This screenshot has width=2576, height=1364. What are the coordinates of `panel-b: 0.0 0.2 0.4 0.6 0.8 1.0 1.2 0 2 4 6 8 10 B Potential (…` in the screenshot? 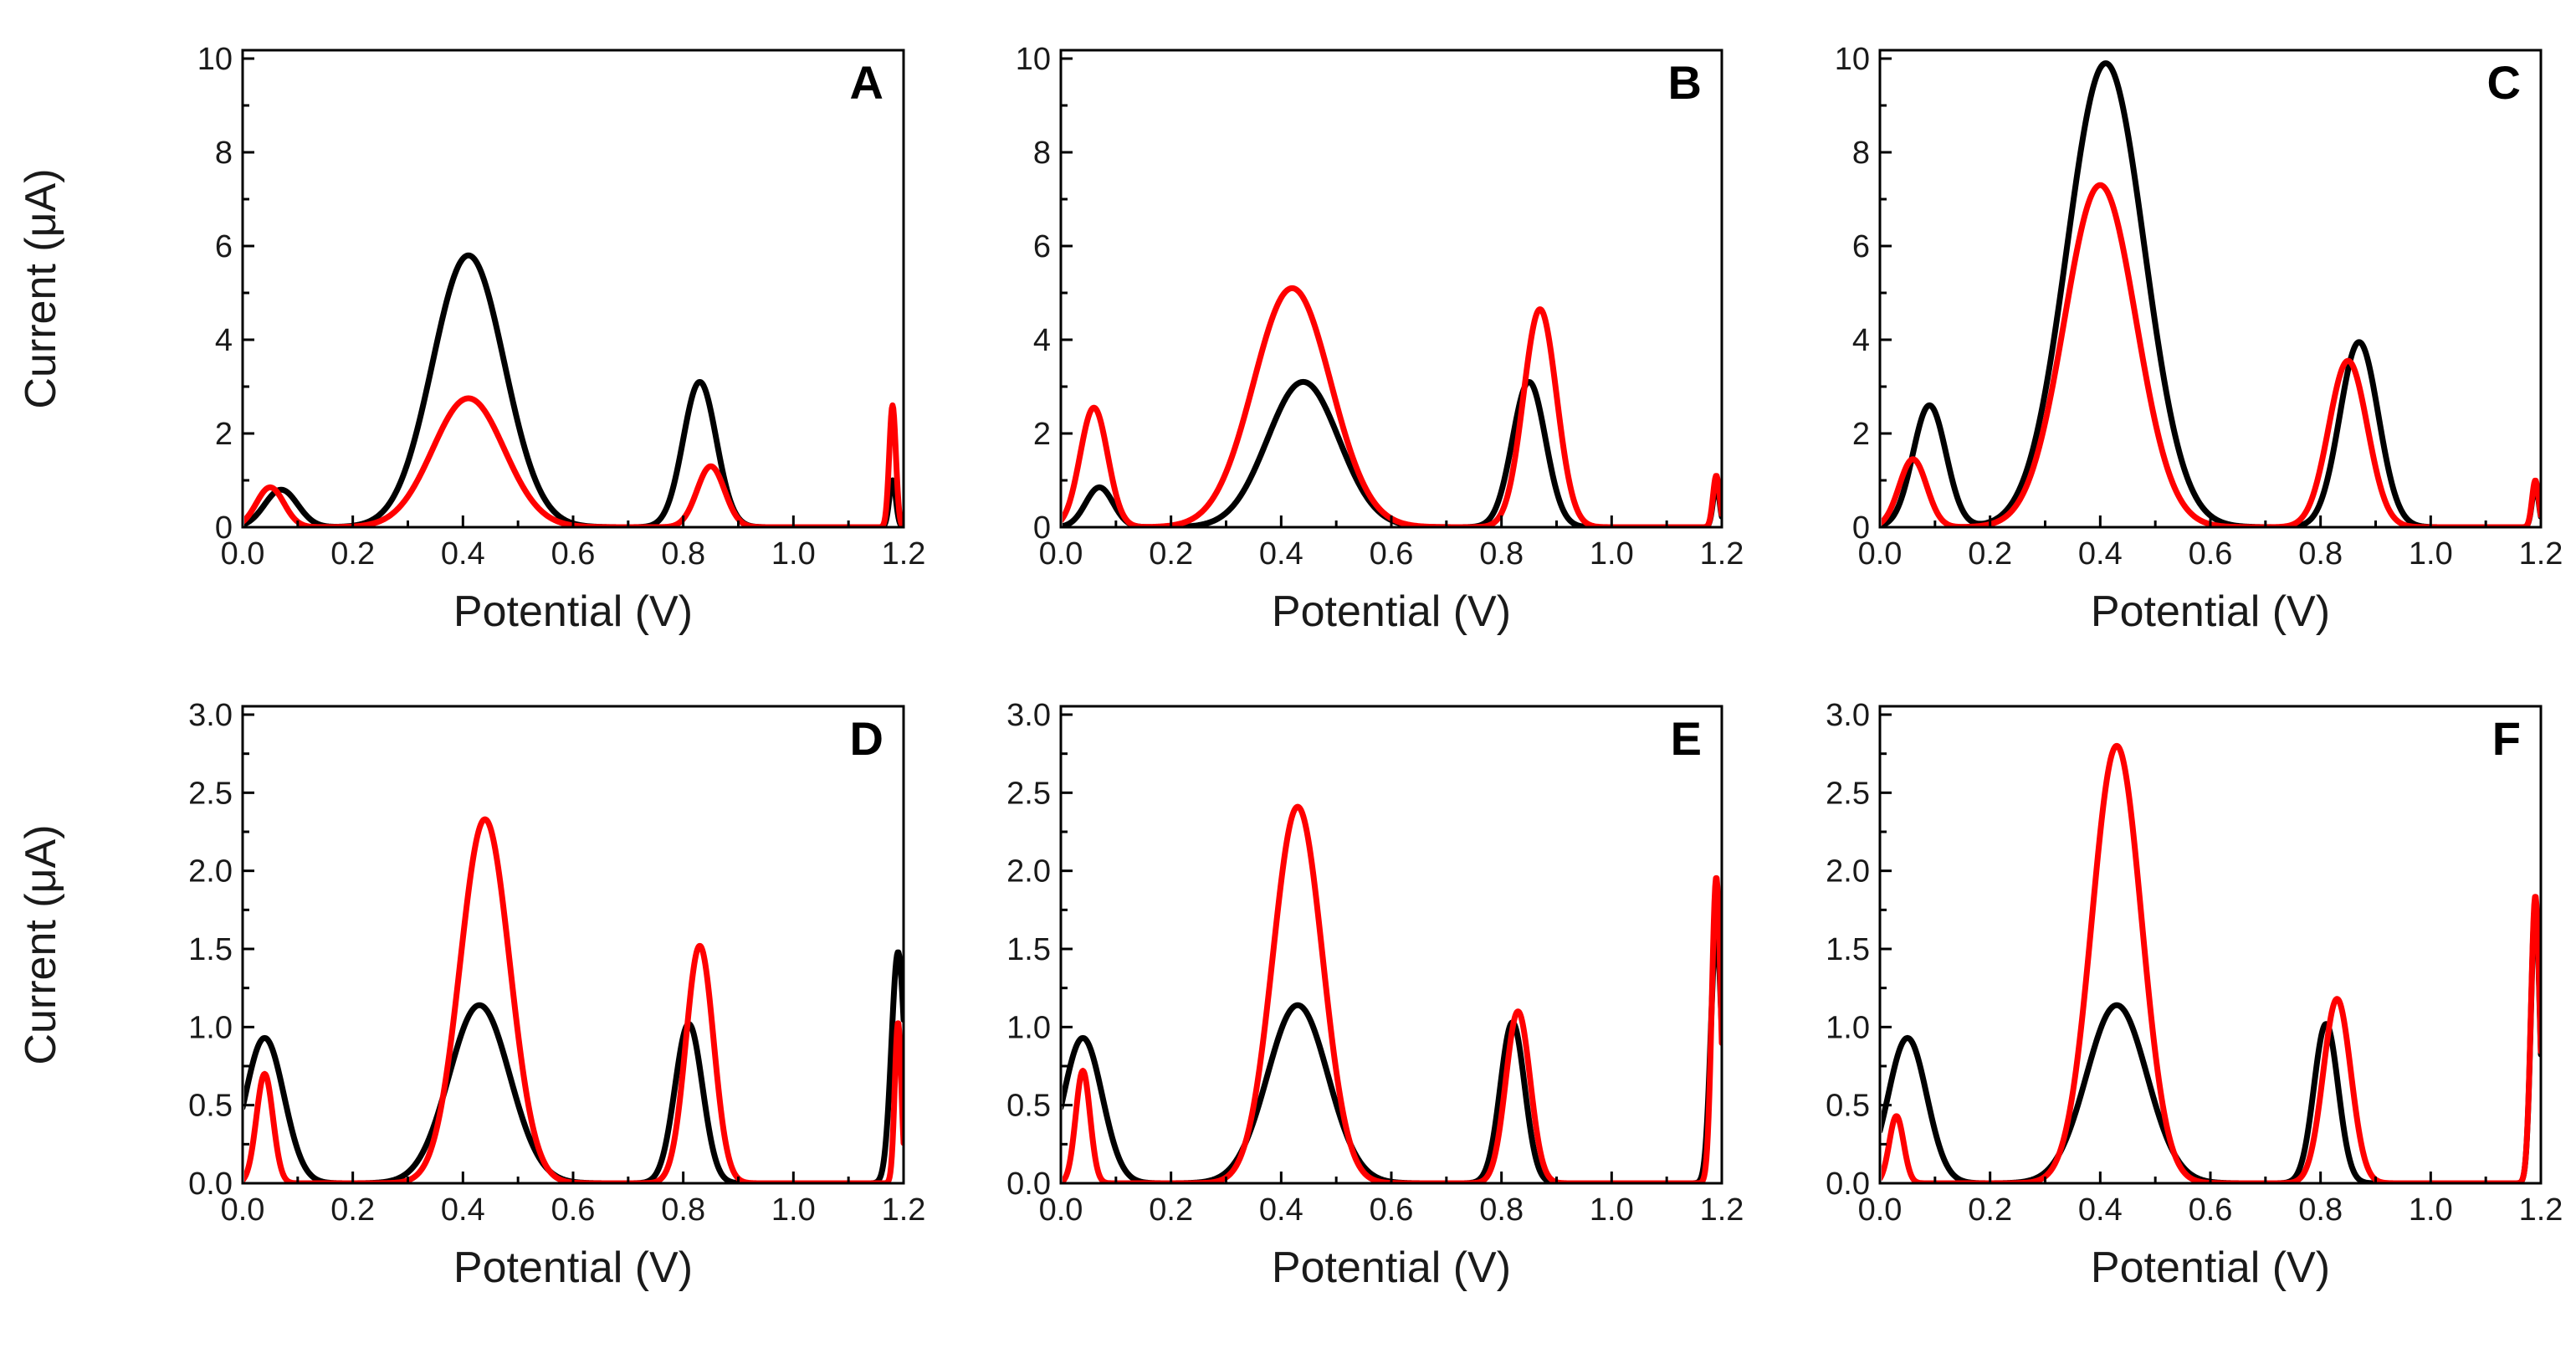 It's located at (1380, 339).